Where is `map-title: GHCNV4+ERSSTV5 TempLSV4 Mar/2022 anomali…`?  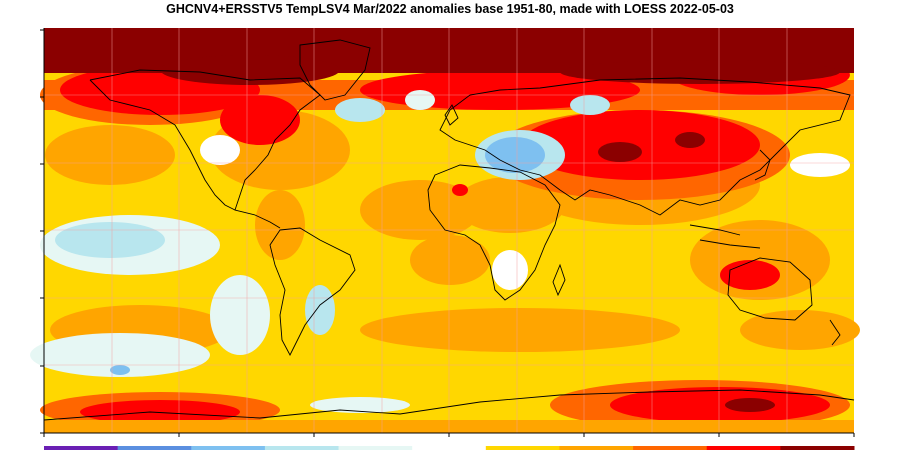
map-title: GHCNV4+ERSSTV5 TempLSV4 Mar/2022 anomali… is located at coordinates (450, 9).